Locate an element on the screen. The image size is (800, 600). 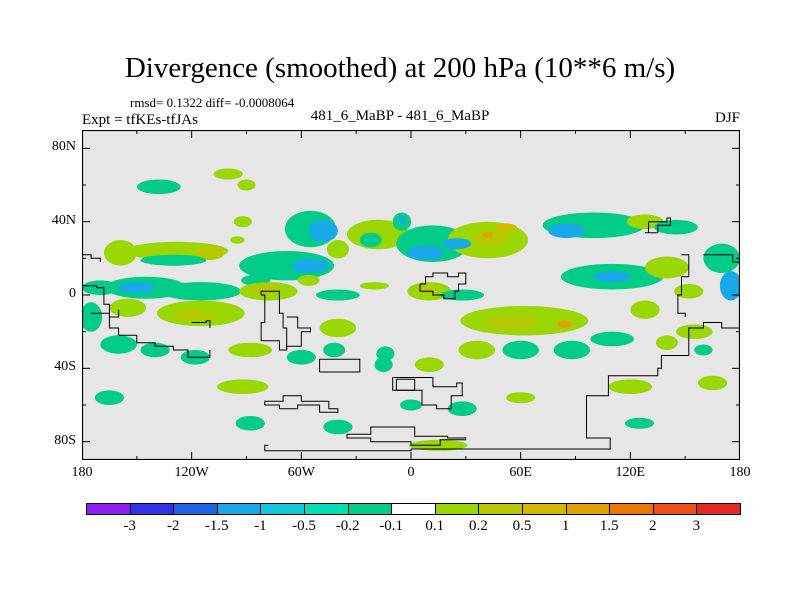
colorbar-label: 3 is located at coordinates (696, 526).